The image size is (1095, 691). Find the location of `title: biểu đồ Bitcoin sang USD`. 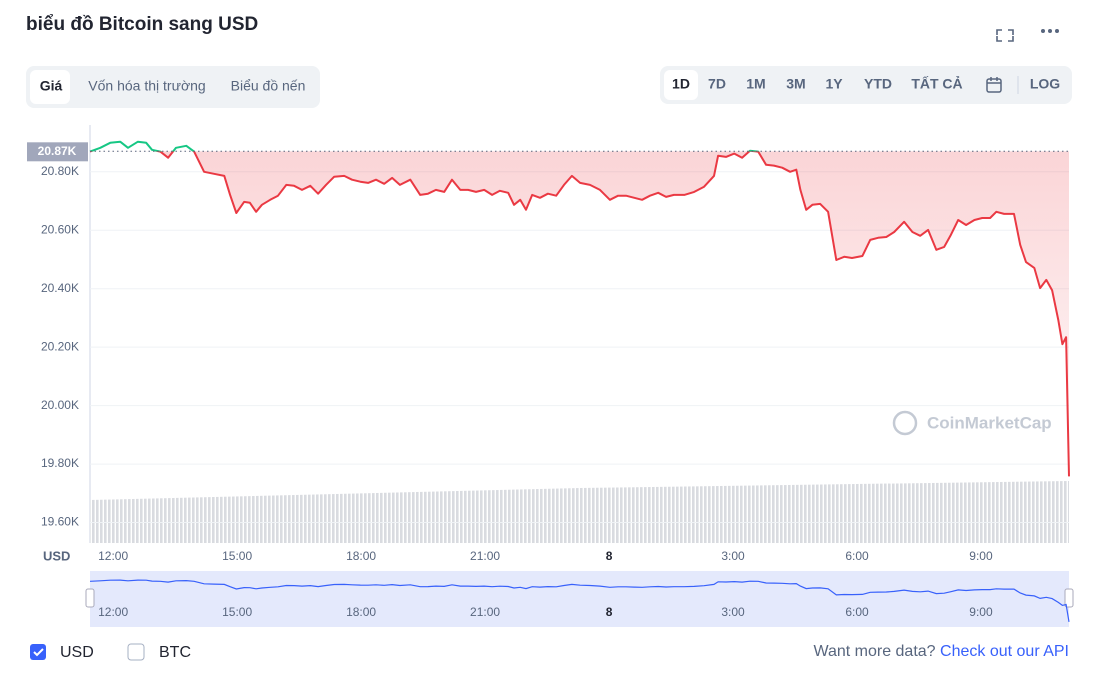

title: biểu đồ Bitcoin sang USD is located at coordinates (142, 24).